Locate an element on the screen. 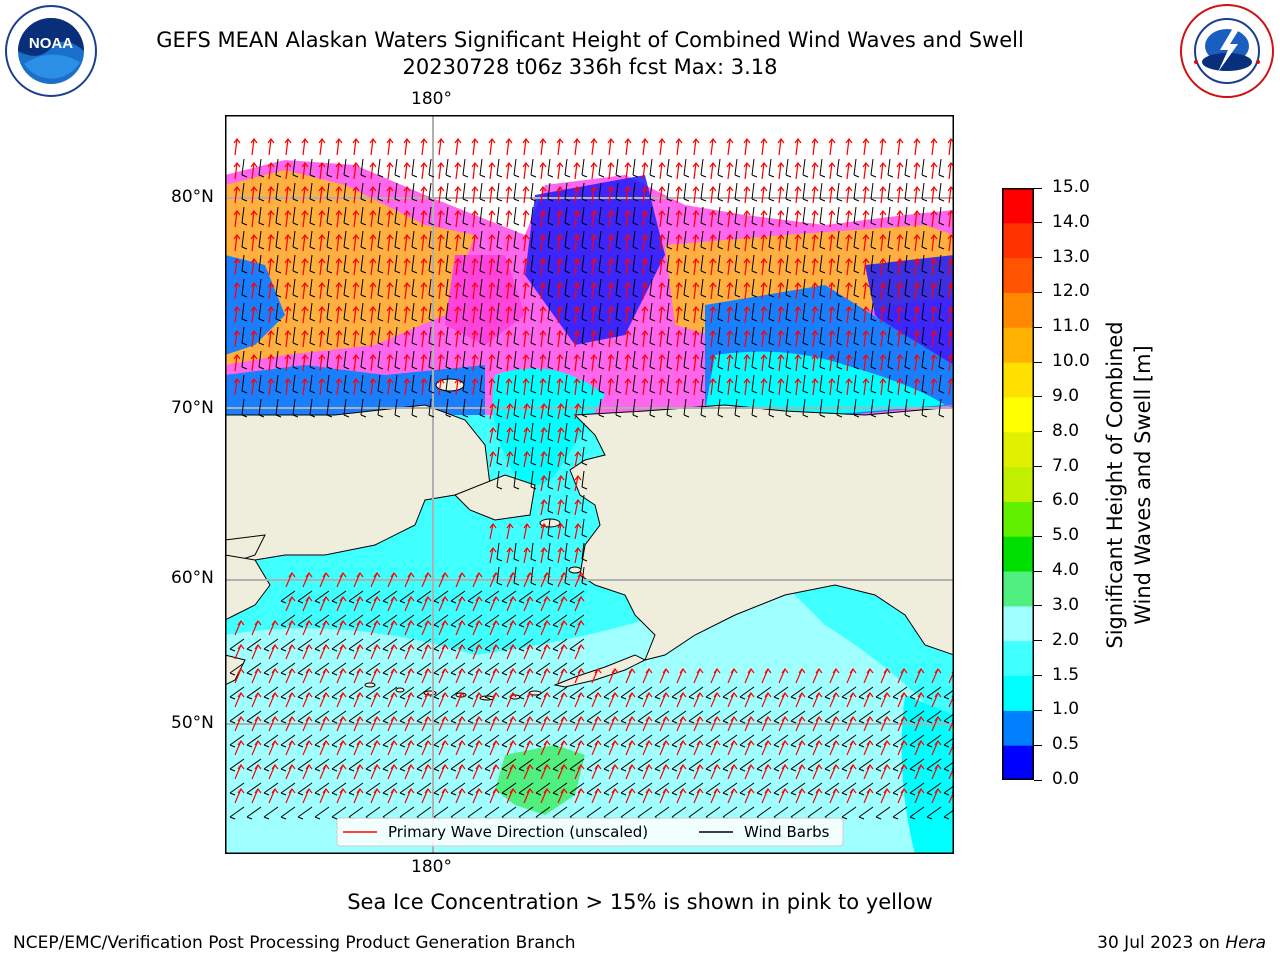  colorbar-tick-label: 0.5 is located at coordinates (1066, 744).